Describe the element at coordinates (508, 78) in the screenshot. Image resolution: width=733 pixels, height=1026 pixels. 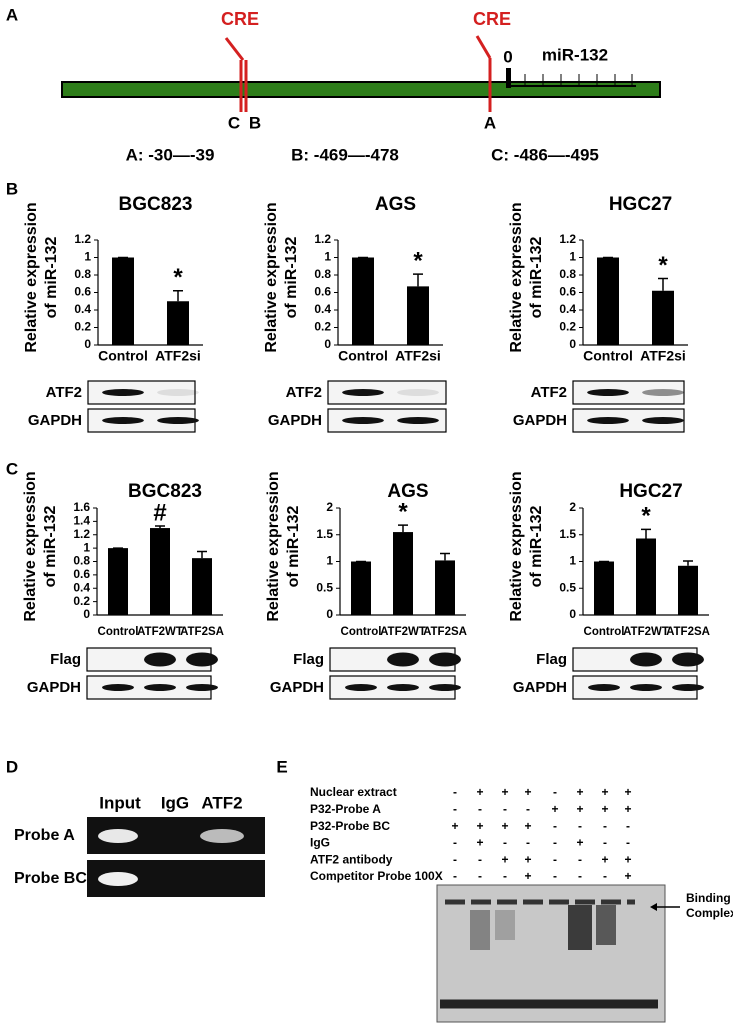
I see `tss-marker` at that location.